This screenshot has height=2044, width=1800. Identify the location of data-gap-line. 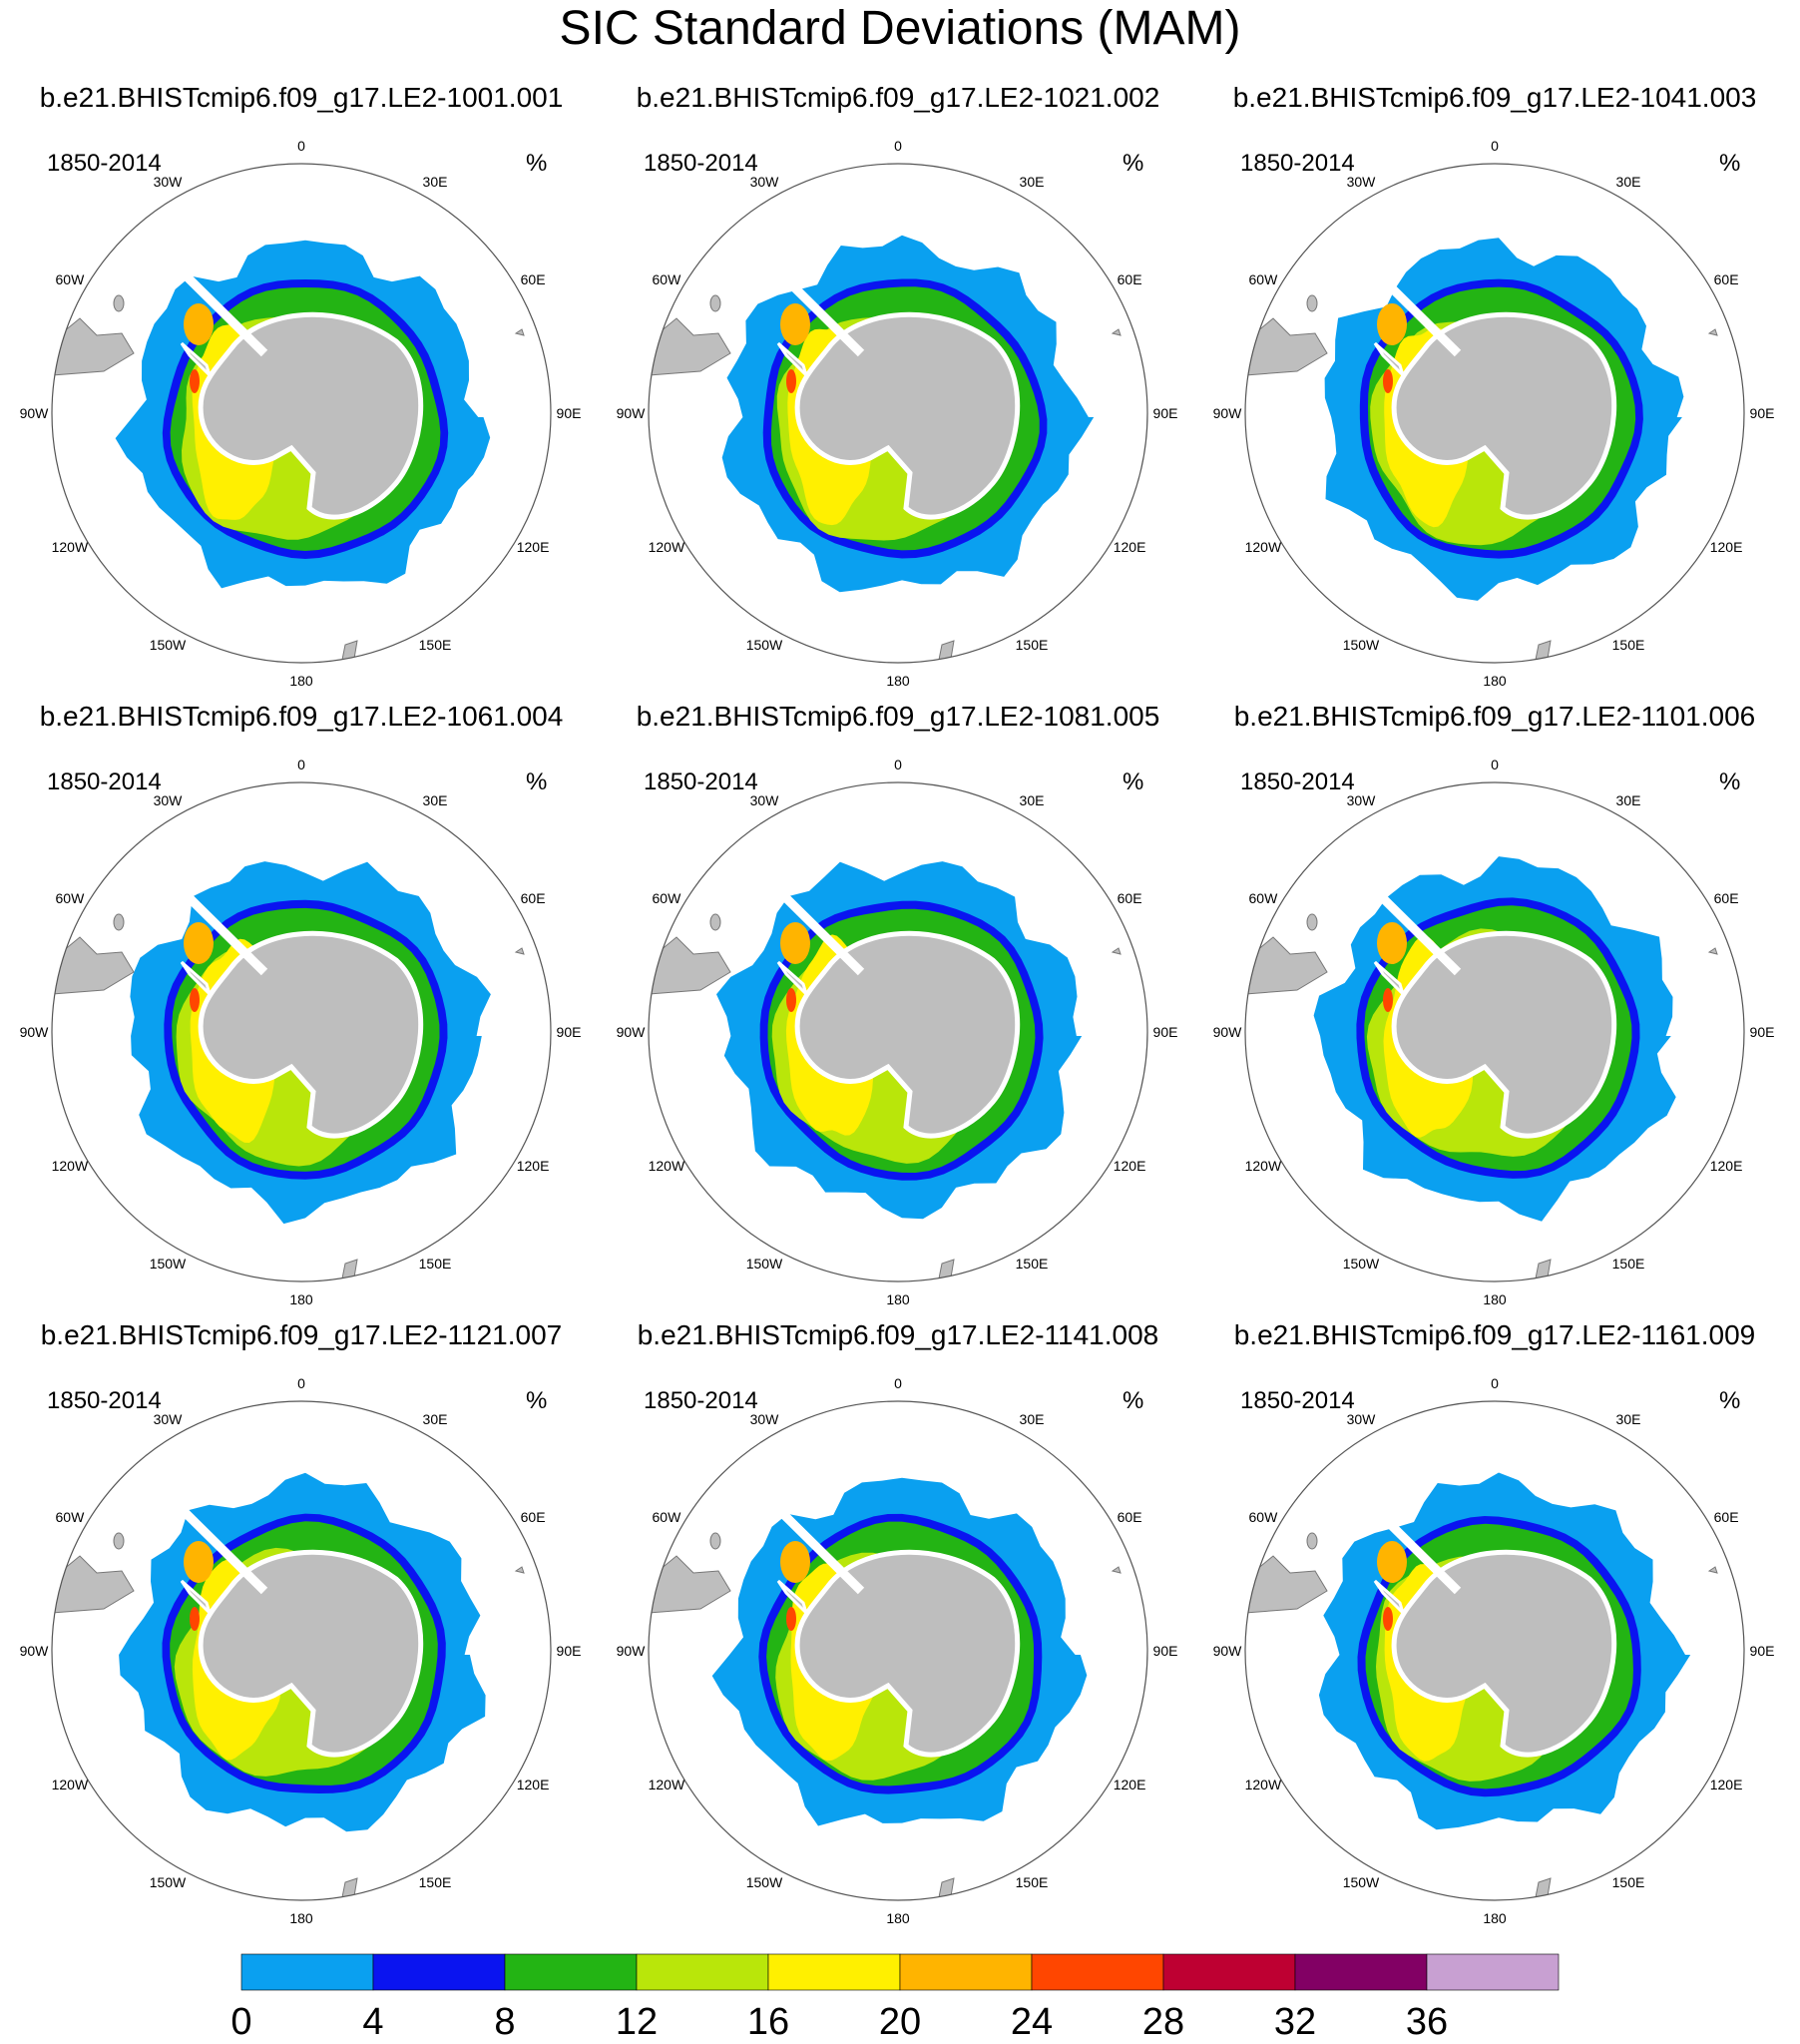
(1418, 1551).